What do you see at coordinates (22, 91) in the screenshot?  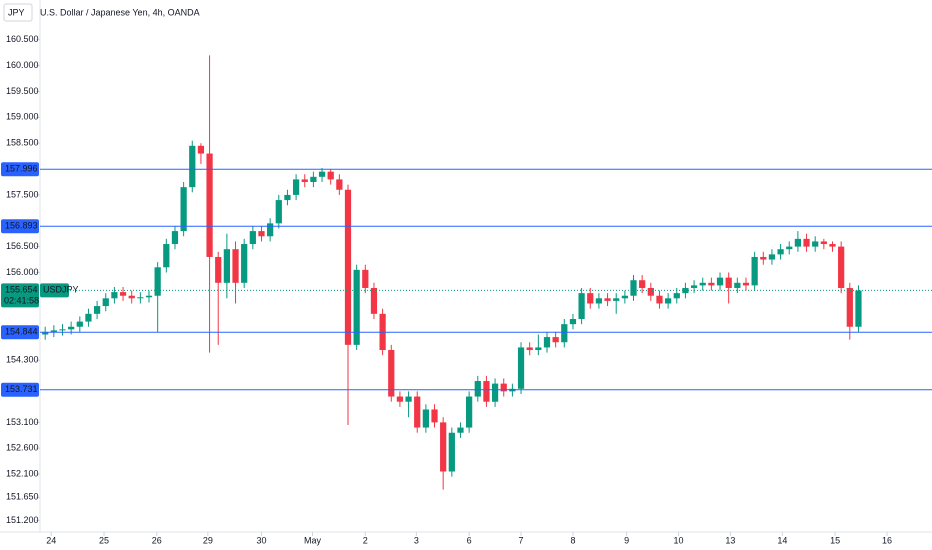 I see `y-tick-label: 159.500` at bounding box center [22, 91].